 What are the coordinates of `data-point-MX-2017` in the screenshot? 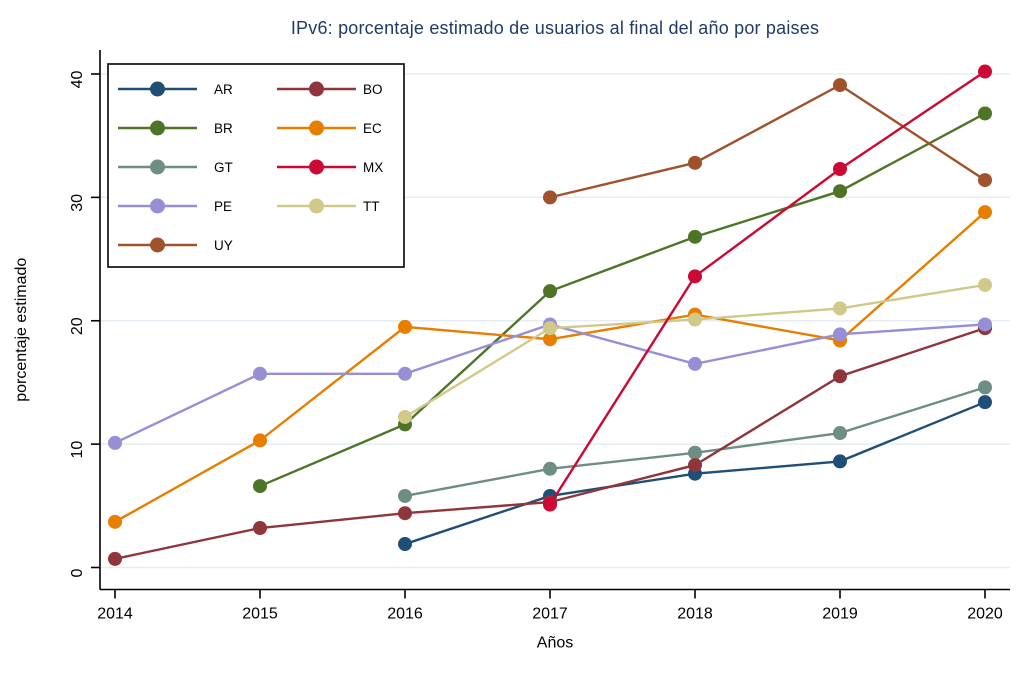 It's located at (550, 504).